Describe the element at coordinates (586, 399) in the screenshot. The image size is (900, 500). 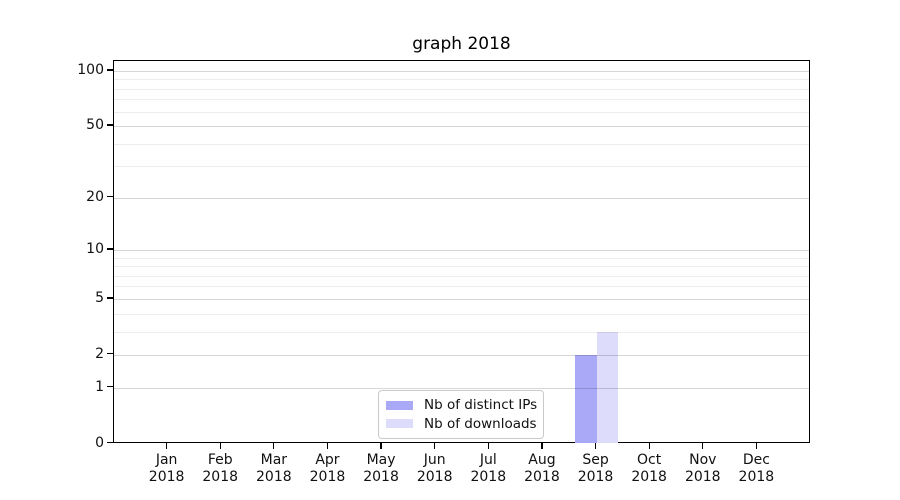
I see `bar-nb-of-distinct-ips-sep-2018` at that location.